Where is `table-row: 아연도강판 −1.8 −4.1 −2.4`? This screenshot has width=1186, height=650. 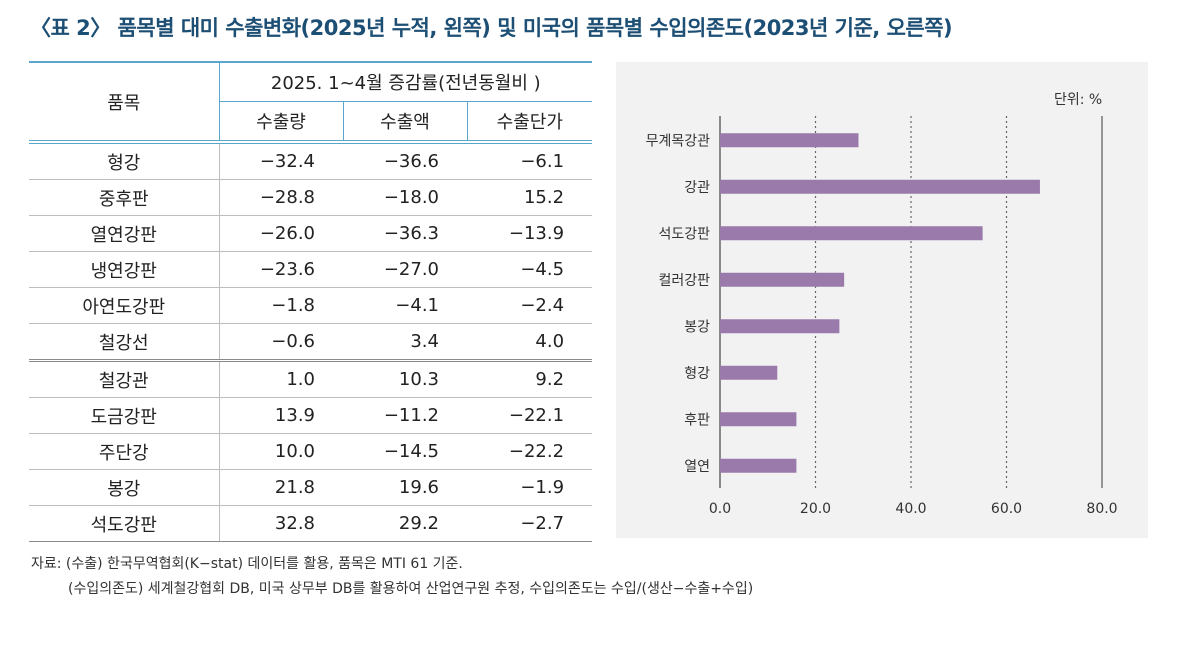 table-row: 아연도강판 −1.8 −4.1 −2.4 is located at coordinates (311, 305).